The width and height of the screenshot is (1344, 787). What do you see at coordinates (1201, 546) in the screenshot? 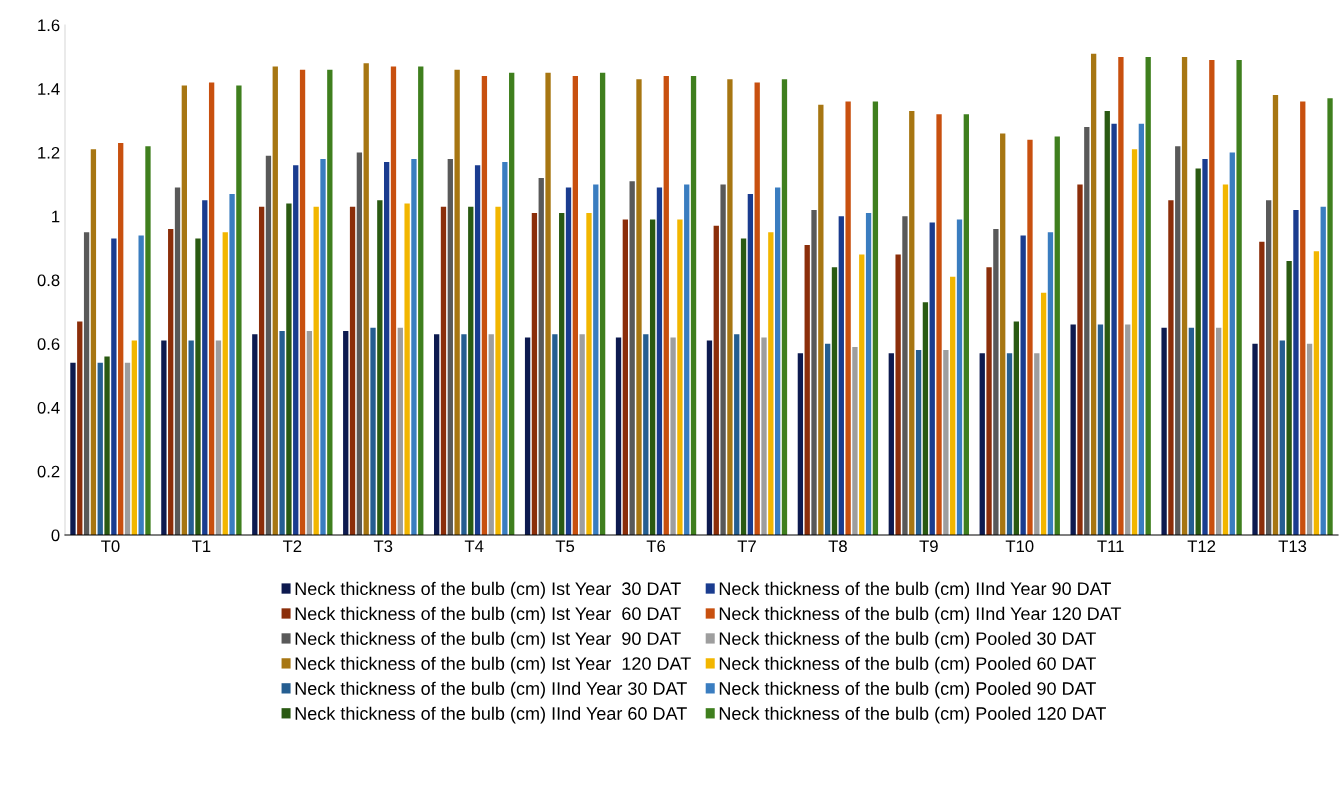
I see `x-tick-label: T12` at bounding box center [1201, 546].